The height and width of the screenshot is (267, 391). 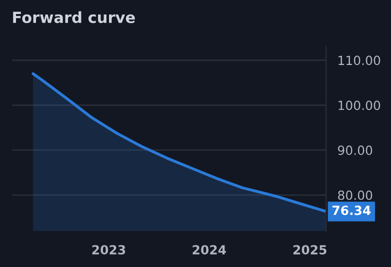 What do you see at coordinates (355, 195) in the screenshot?
I see `y-tick-label: 80.00` at bounding box center [355, 195].